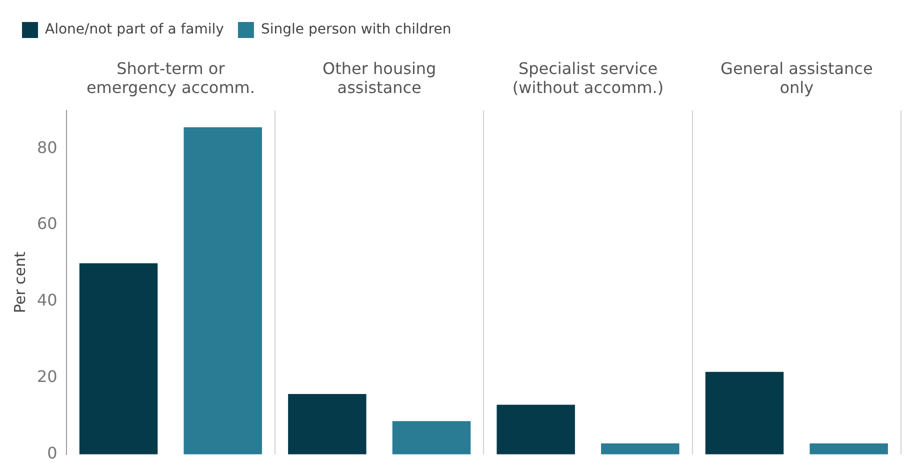 This screenshot has height=475, width=913. Describe the element at coordinates (47, 147) in the screenshot. I see `y-tick-label: 80` at that location.